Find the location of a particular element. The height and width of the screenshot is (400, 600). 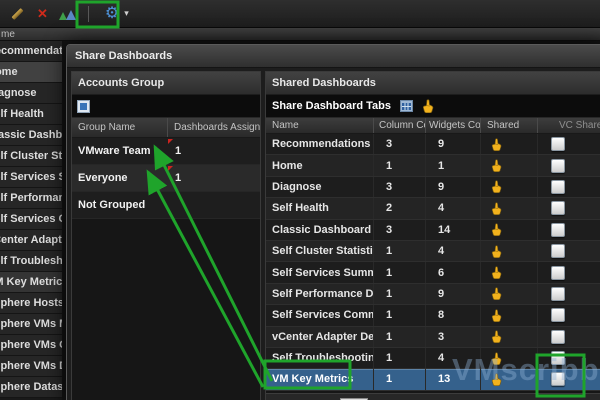

sidebar-item: Self Cluster Statistics is located at coordinates (31, 156).